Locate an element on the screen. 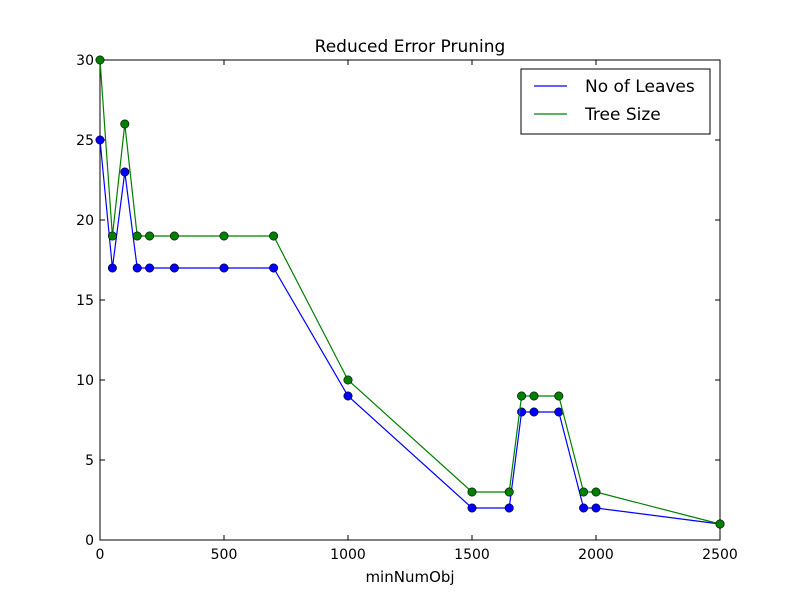 Image resolution: width=800 pixels, height=604 pixels. chart-title: Reduced Error Pruning is located at coordinates (410, 47).